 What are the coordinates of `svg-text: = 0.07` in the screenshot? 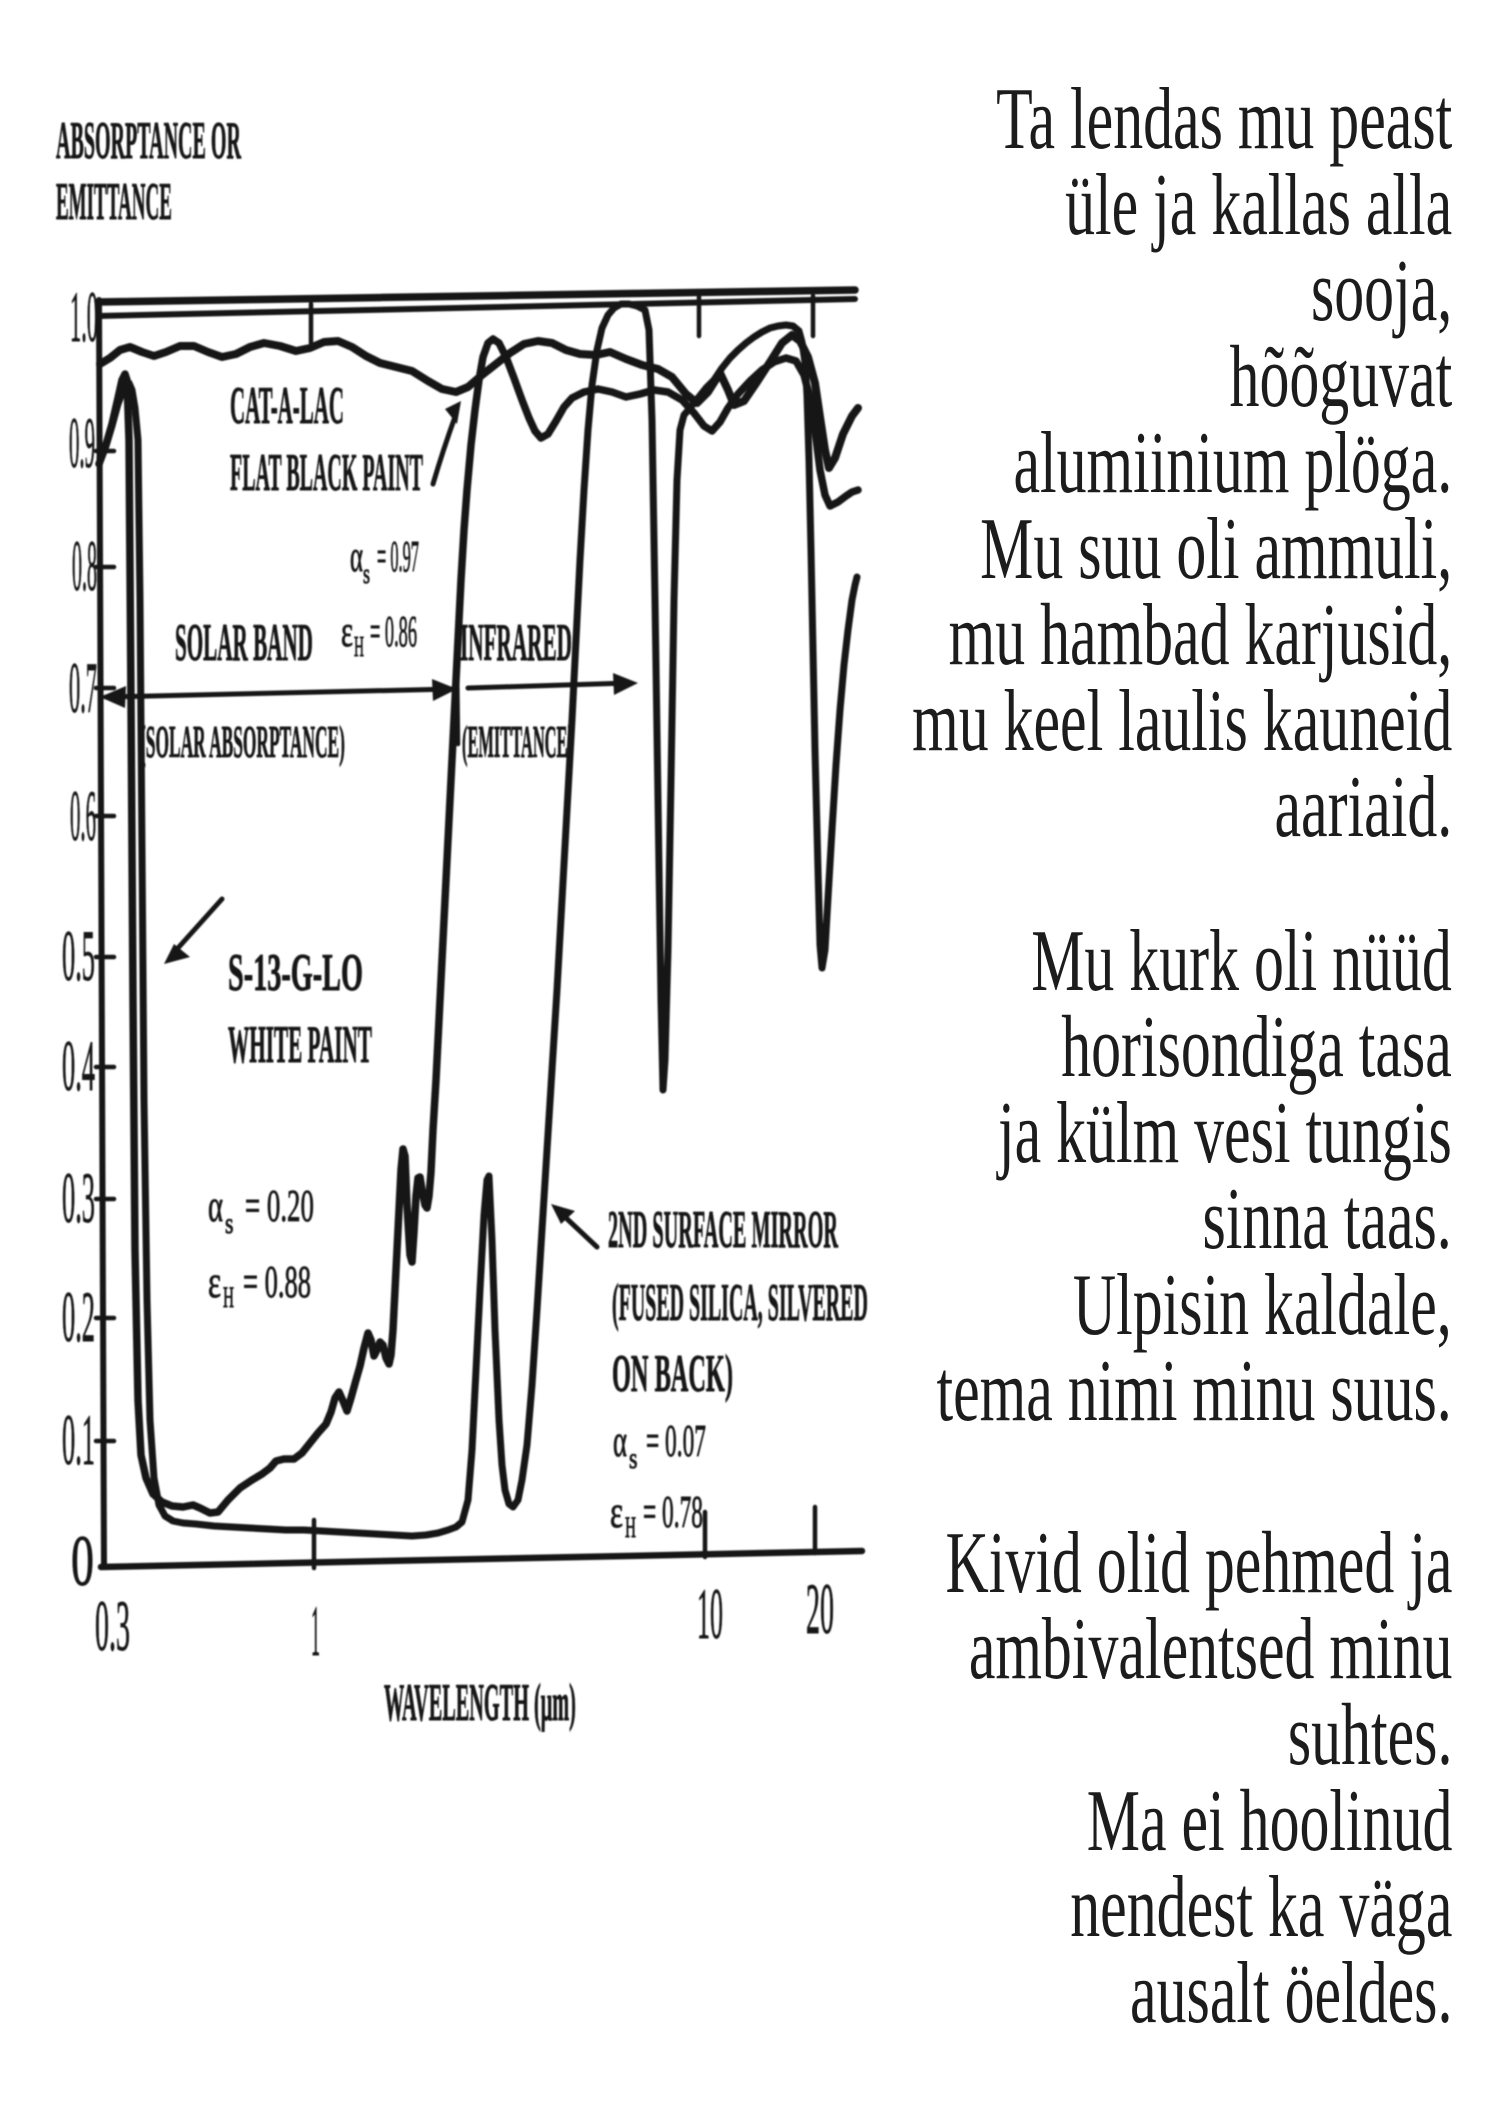 It's located at (676, 1440).